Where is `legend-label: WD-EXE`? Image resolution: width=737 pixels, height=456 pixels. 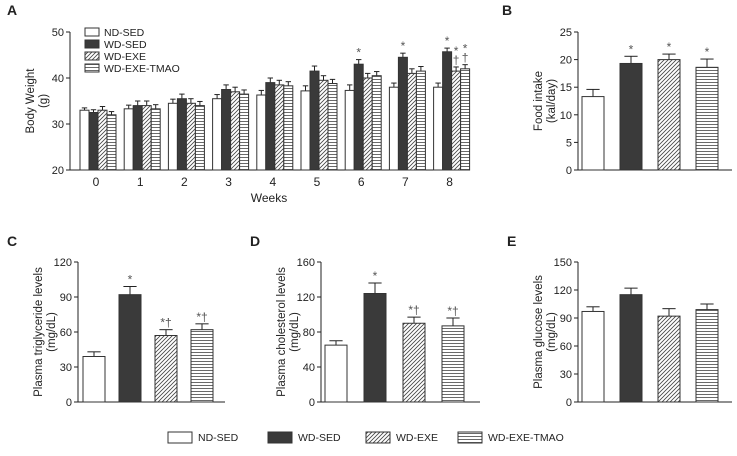 legend-label: WD-EXE is located at coordinates (125, 57).